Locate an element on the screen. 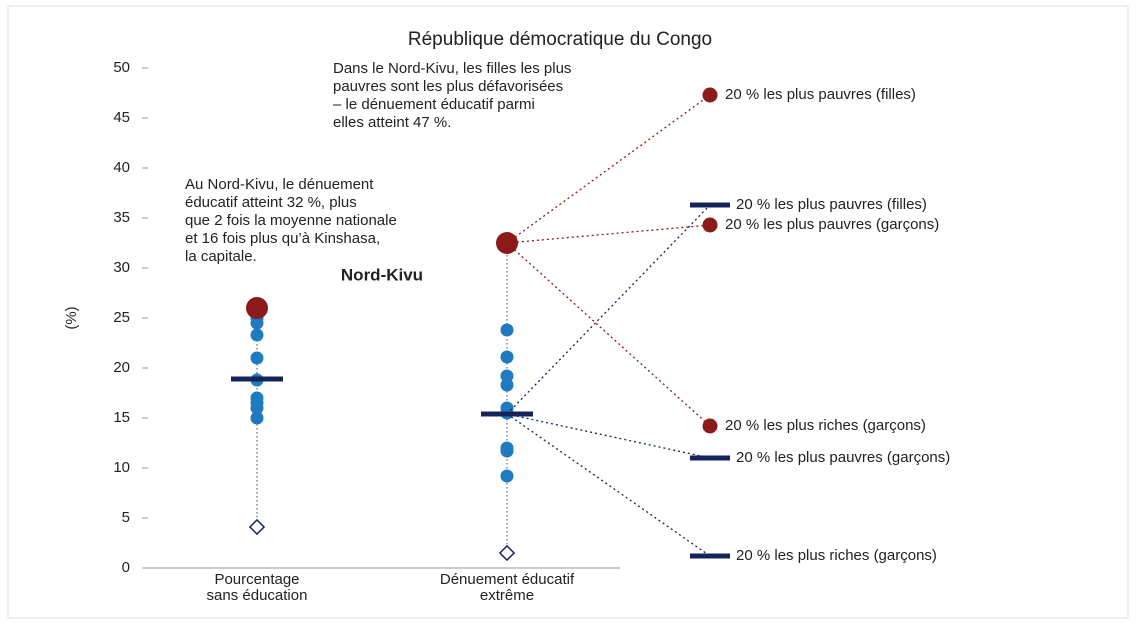 The height and width of the screenshot is (624, 1136). highlight-label: Nord-Kivu is located at coordinates (382, 274).